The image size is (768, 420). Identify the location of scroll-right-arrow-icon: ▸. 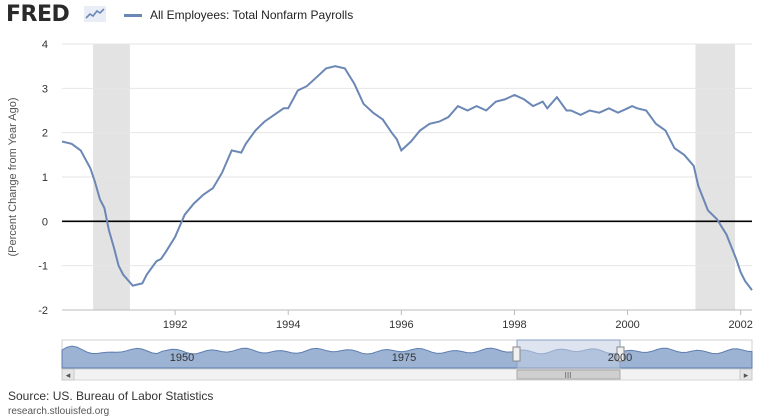
(746, 376).